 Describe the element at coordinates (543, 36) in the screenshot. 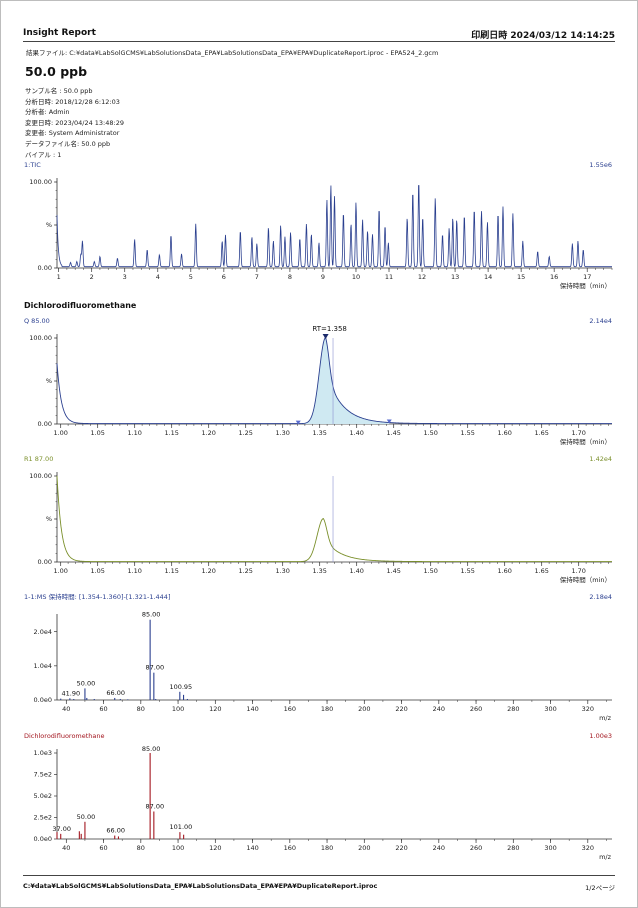

I see `print-datetime: 印刷日時 2024/03/12 14:14:25` at that location.